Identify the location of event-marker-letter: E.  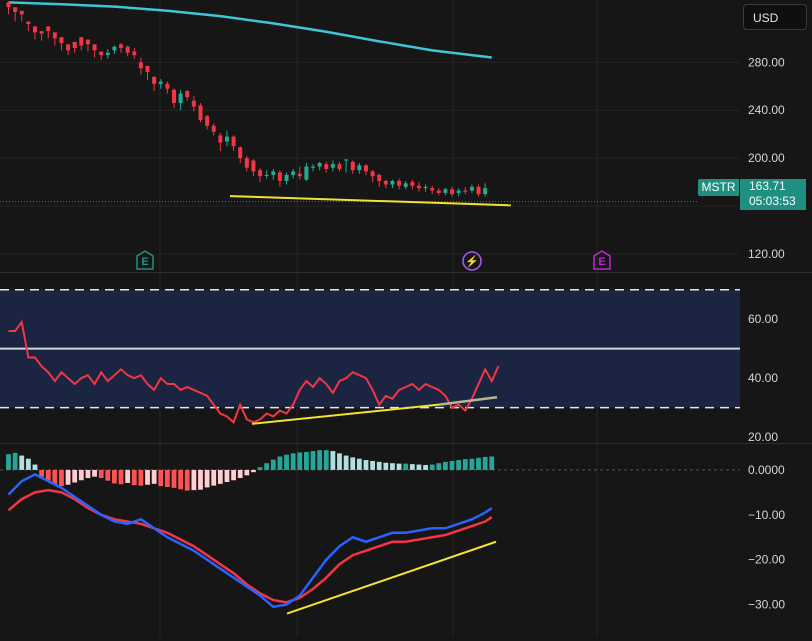
(144, 262).